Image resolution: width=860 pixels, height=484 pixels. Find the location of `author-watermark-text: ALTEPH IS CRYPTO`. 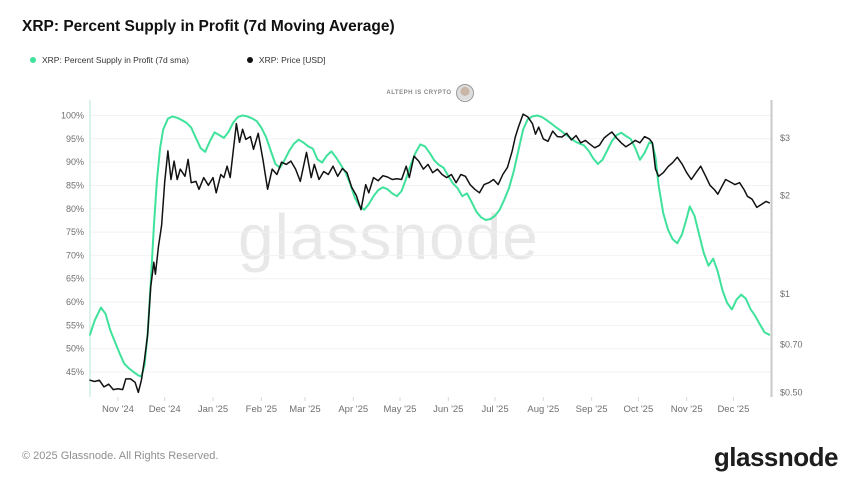

author-watermark-text: ALTEPH IS CRYPTO is located at coordinates (419, 93).